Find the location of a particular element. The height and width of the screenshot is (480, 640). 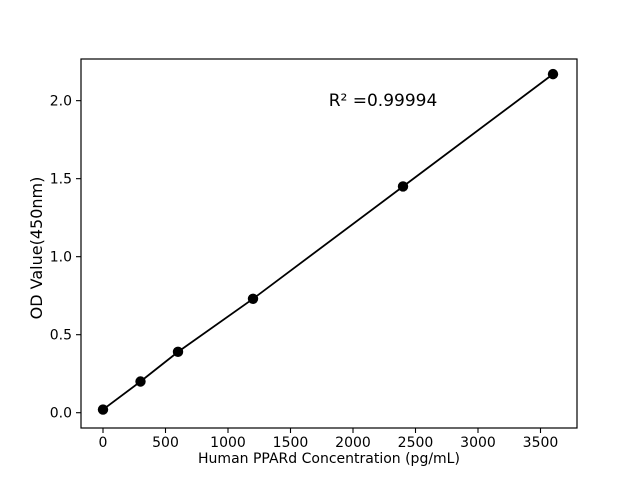

x-axis-label: Human PPARd Concentration (pg/mL) is located at coordinates (329, 459).